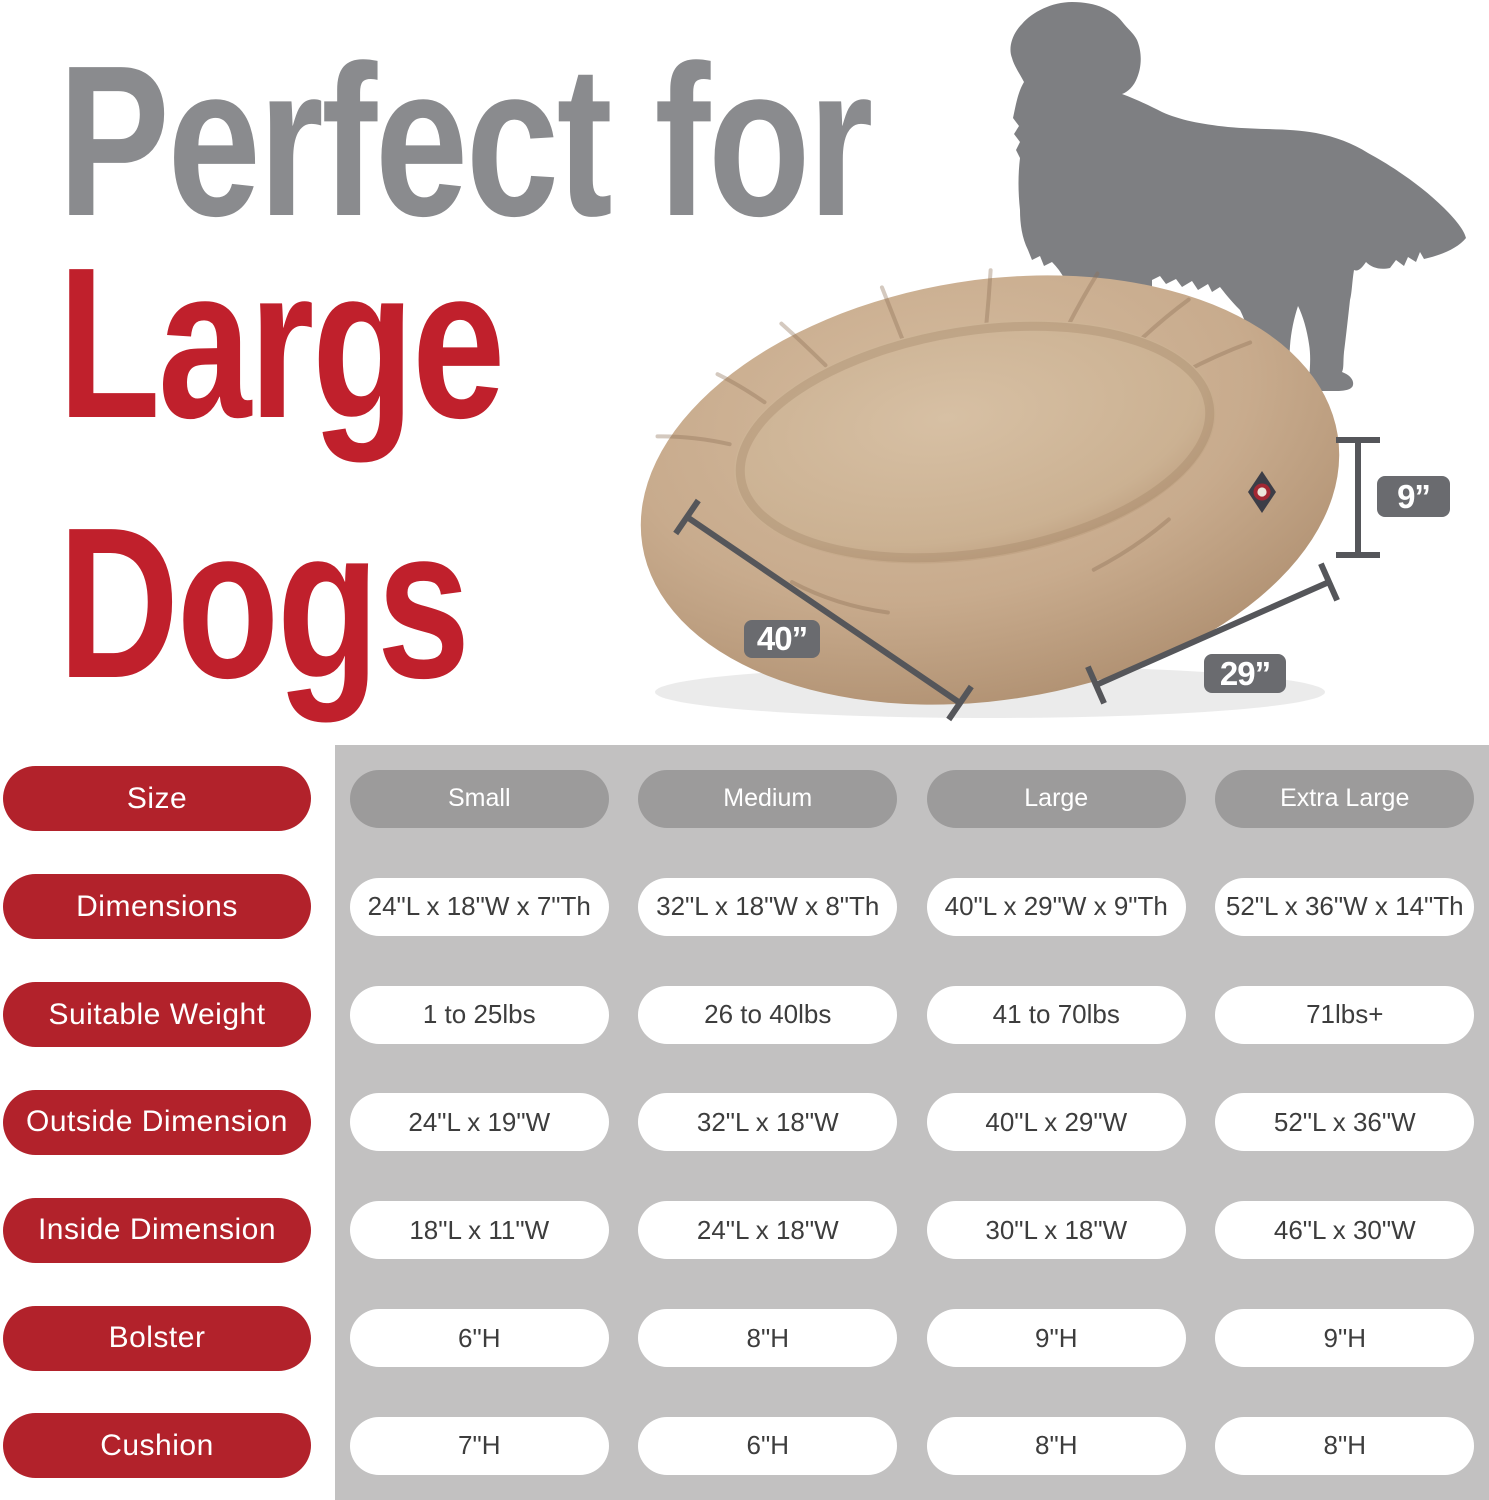 Image resolution: width=1489 pixels, height=1500 pixels. What do you see at coordinates (157, 1015) in the screenshot?
I see `row-label-suitable-weight: Suitable Weight` at bounding box center [157, 1015].